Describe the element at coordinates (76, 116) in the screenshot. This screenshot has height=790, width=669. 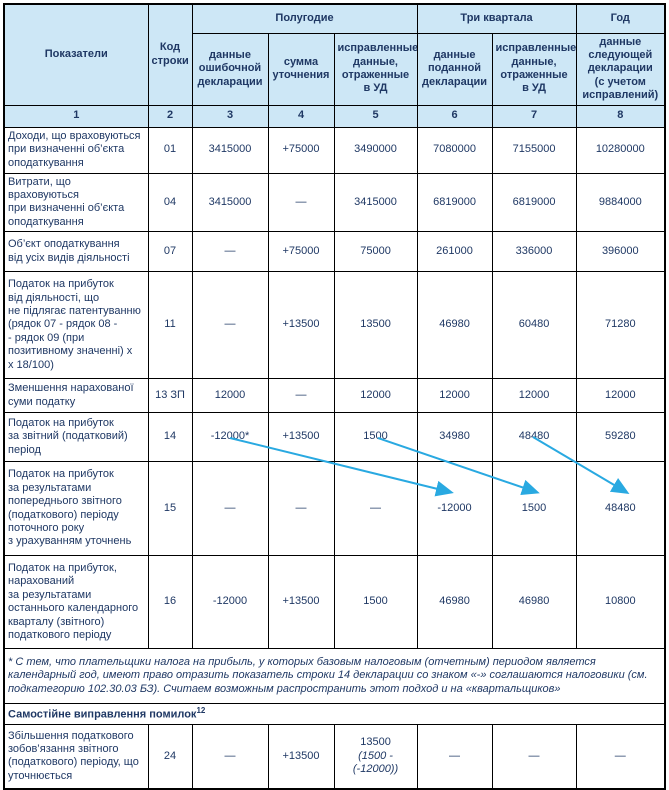
I see `column-number: 1` at that location.